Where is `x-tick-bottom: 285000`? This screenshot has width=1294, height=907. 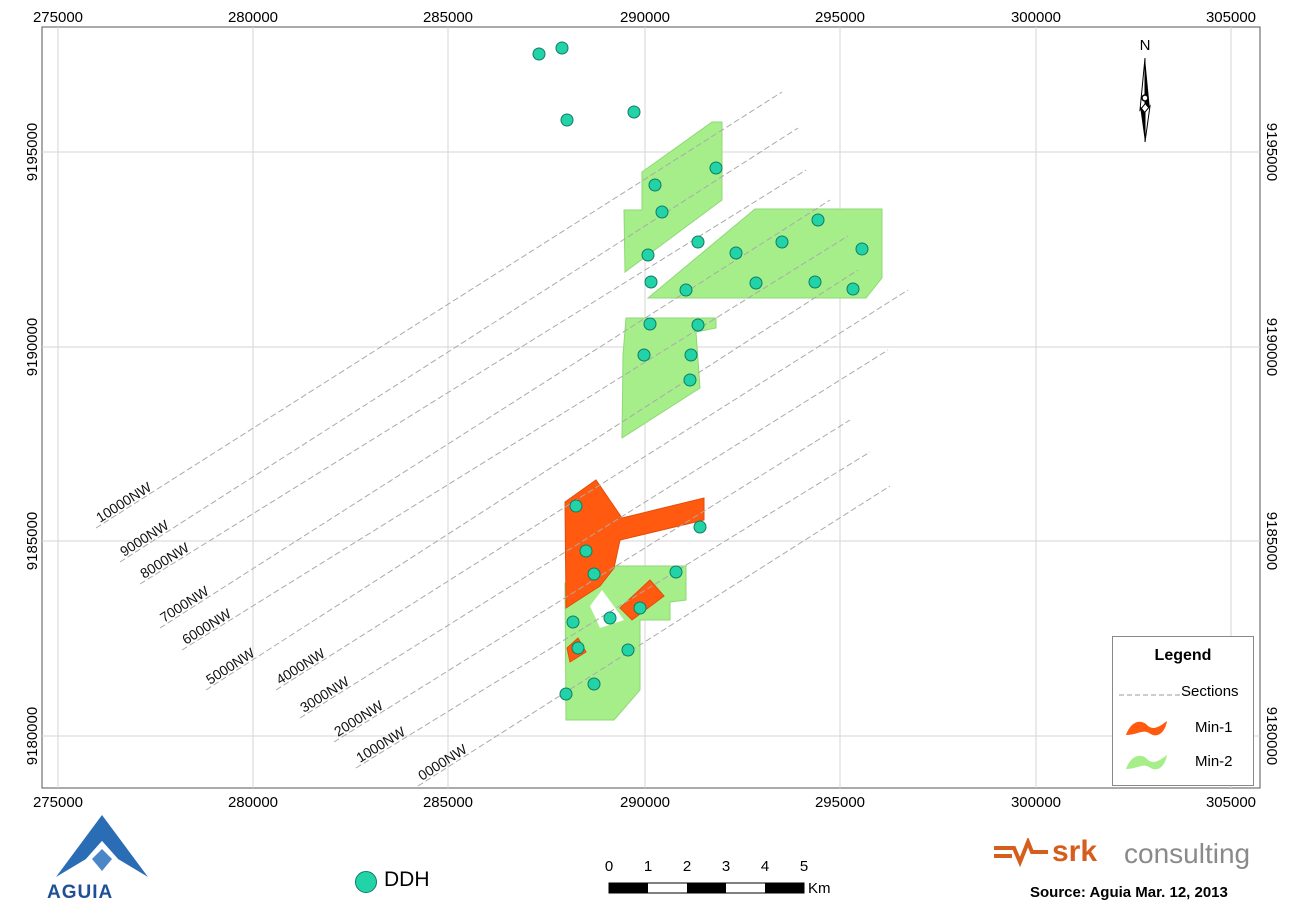 x-tick-bottom: 285000 is located at coordinates (448, 802).